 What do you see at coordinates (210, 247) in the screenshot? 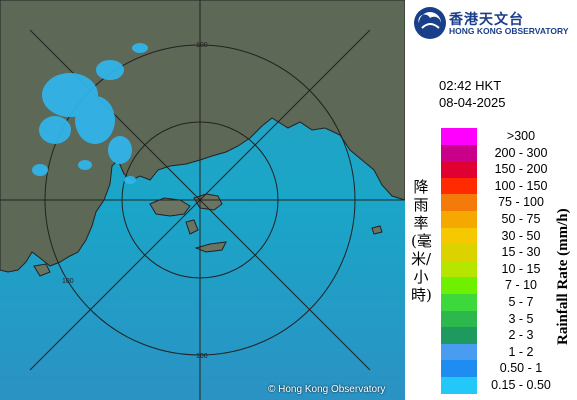
I see `po-toi-island` at bounding box center [210, 247].